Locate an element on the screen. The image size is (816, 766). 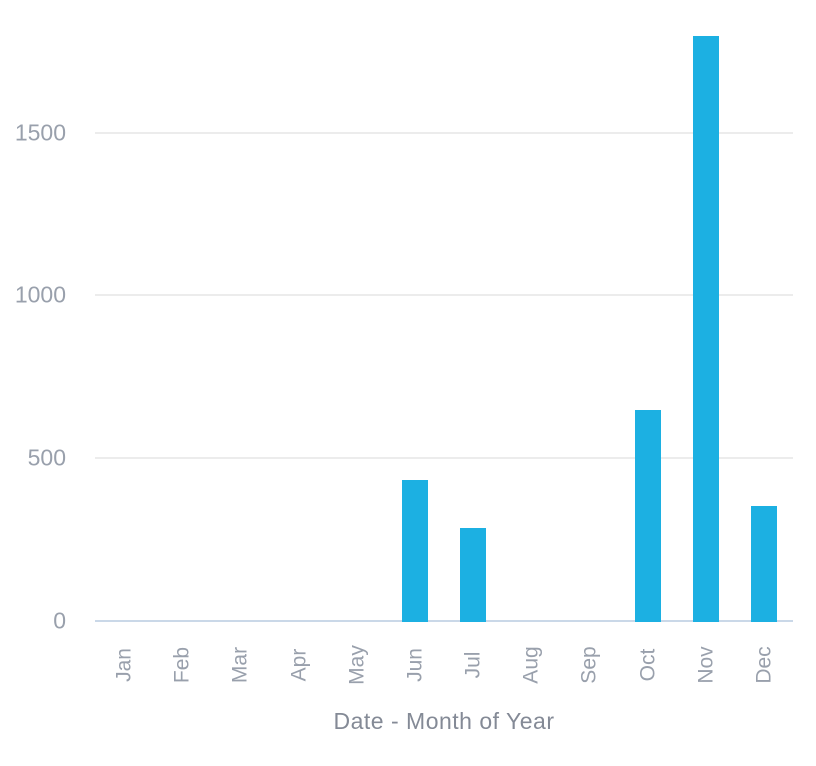
y-tick-label-1500: 1500 is located at coordinates (40, 132).